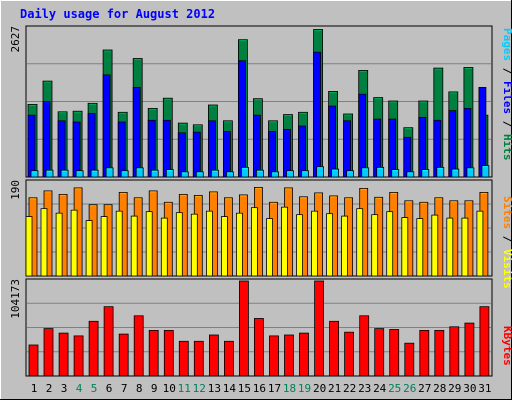 Image resolution: width=512 pixels, height=400 pixels. I want to click on visits-ymax-label: 190, so click(15, 190).